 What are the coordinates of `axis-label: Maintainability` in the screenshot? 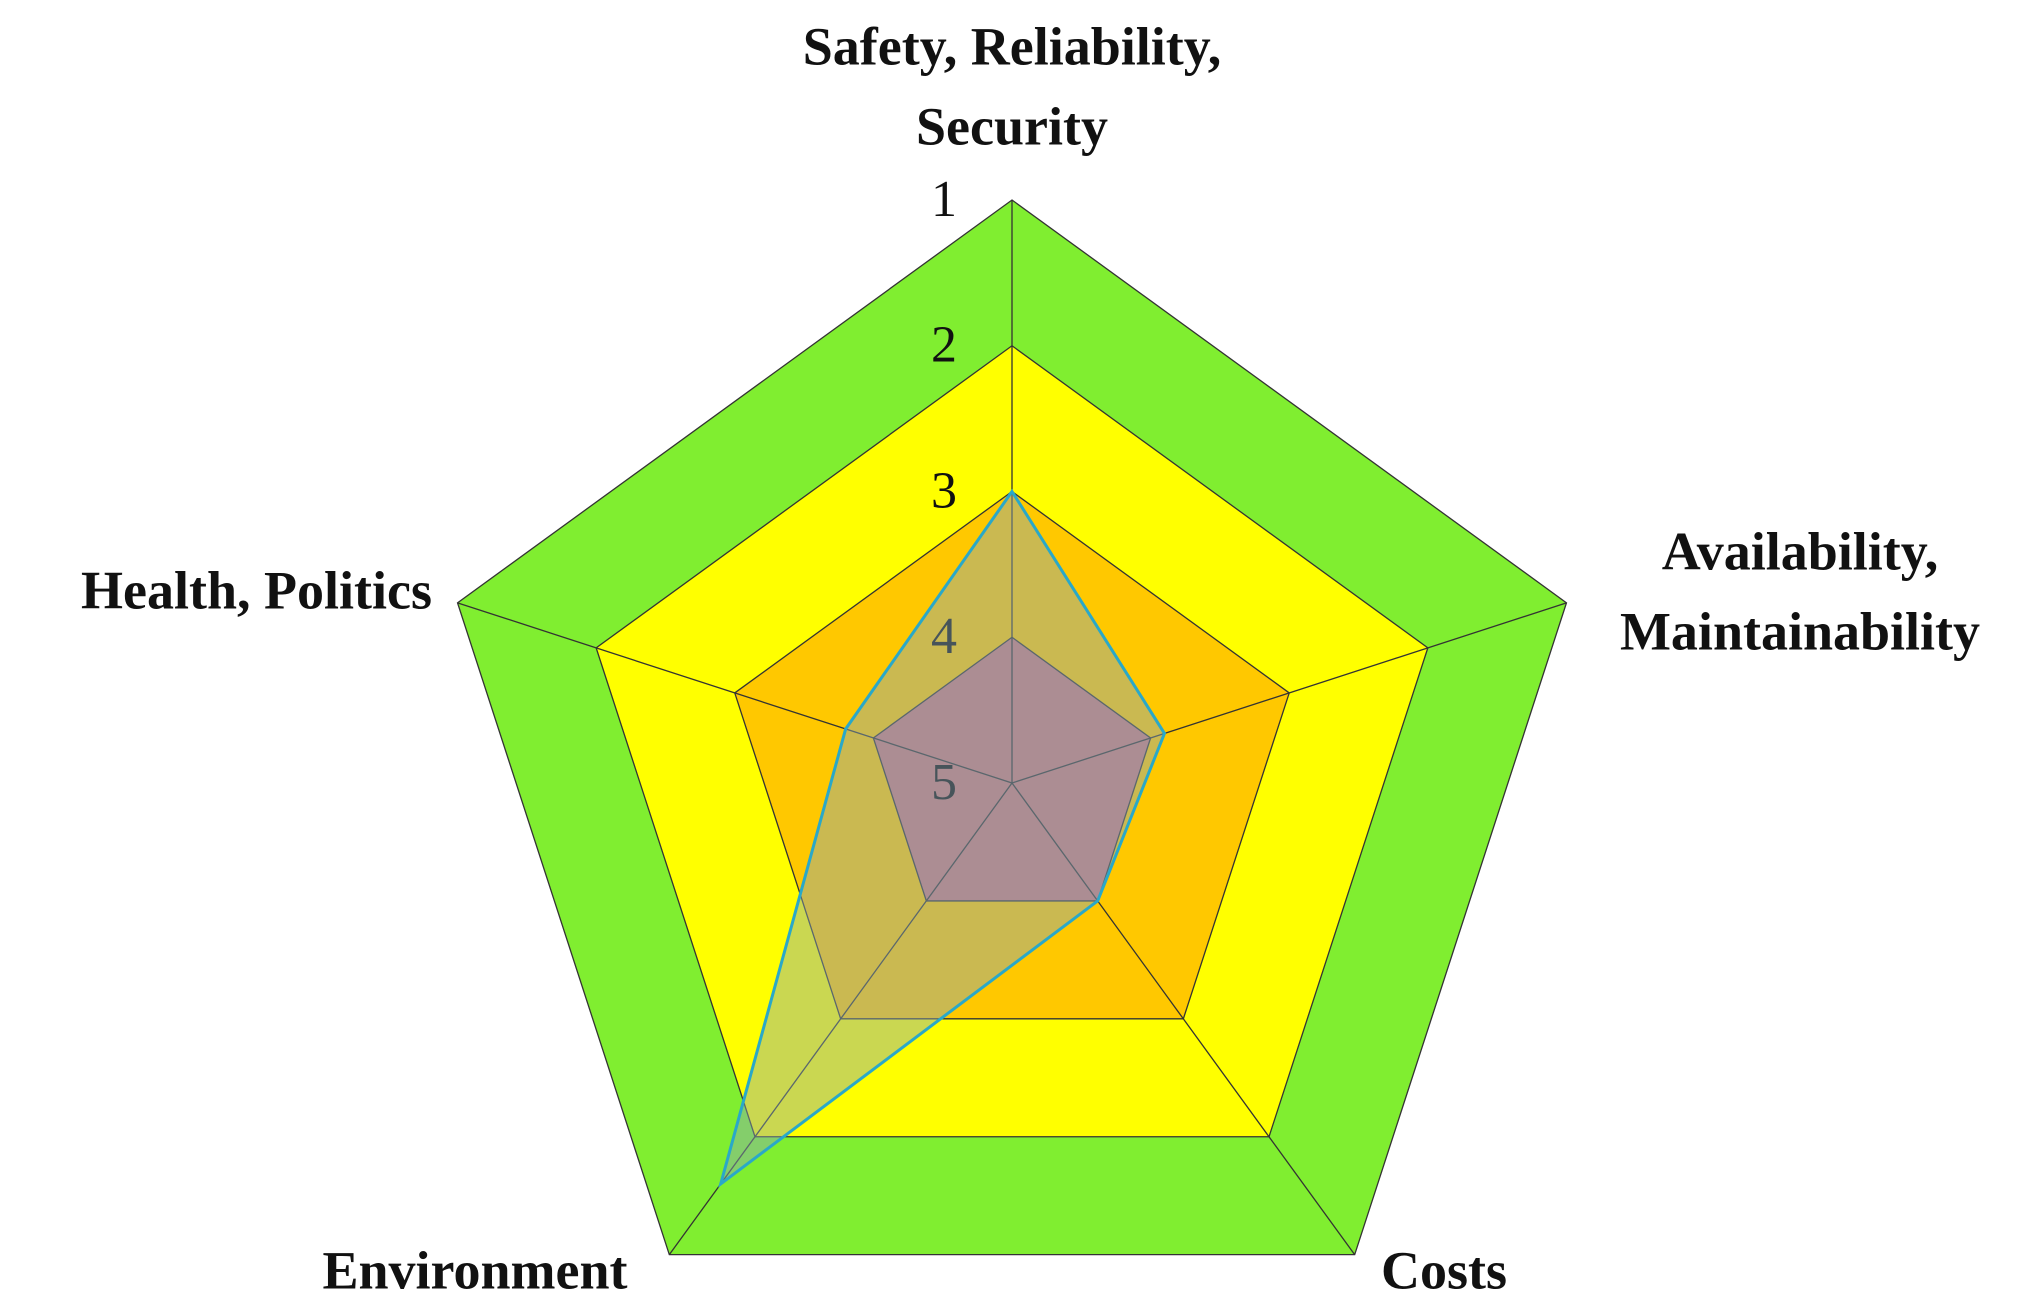 It's located at (1800, 631).